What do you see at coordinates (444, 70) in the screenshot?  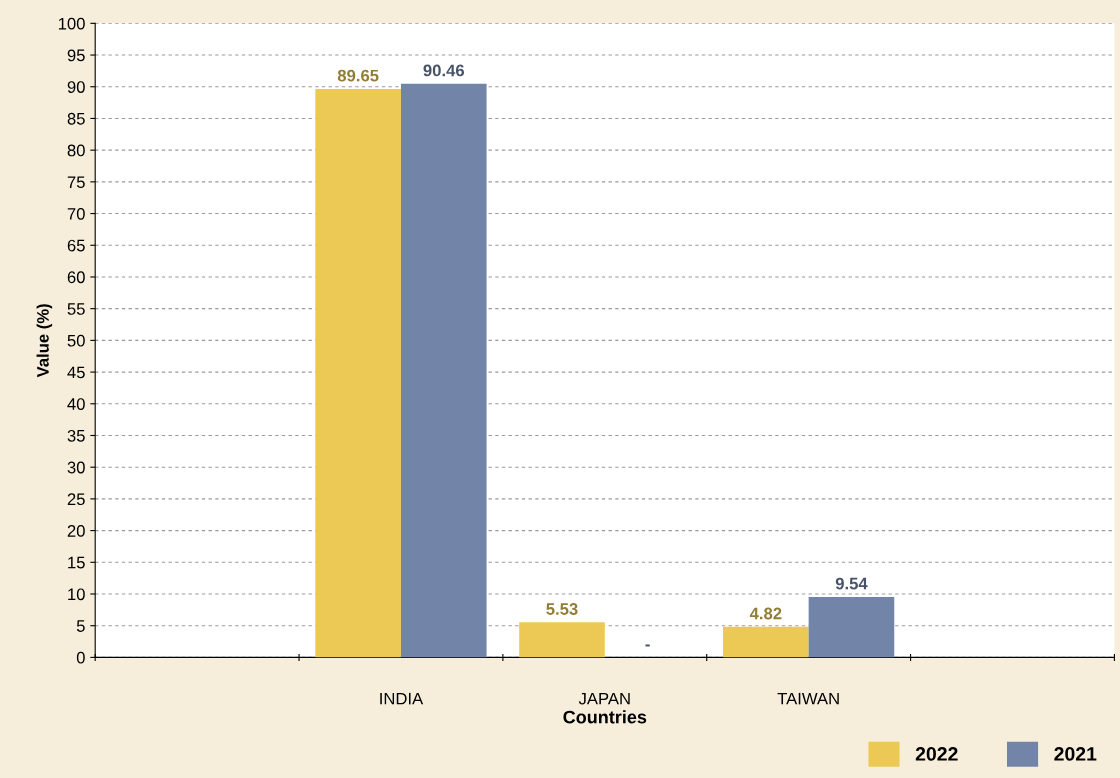 I see `data-label: 90.46` at bounding box center [444, 70].